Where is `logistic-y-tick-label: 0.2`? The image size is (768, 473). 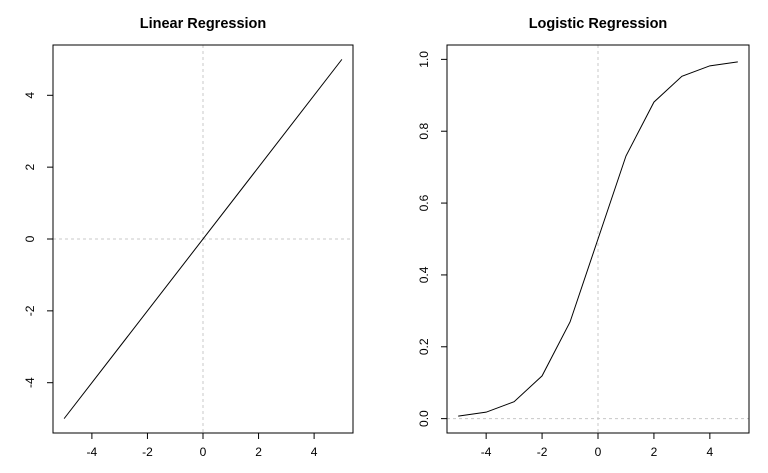 logistic-y-tick-label: 0.2 is located at coordinates (424, 346).